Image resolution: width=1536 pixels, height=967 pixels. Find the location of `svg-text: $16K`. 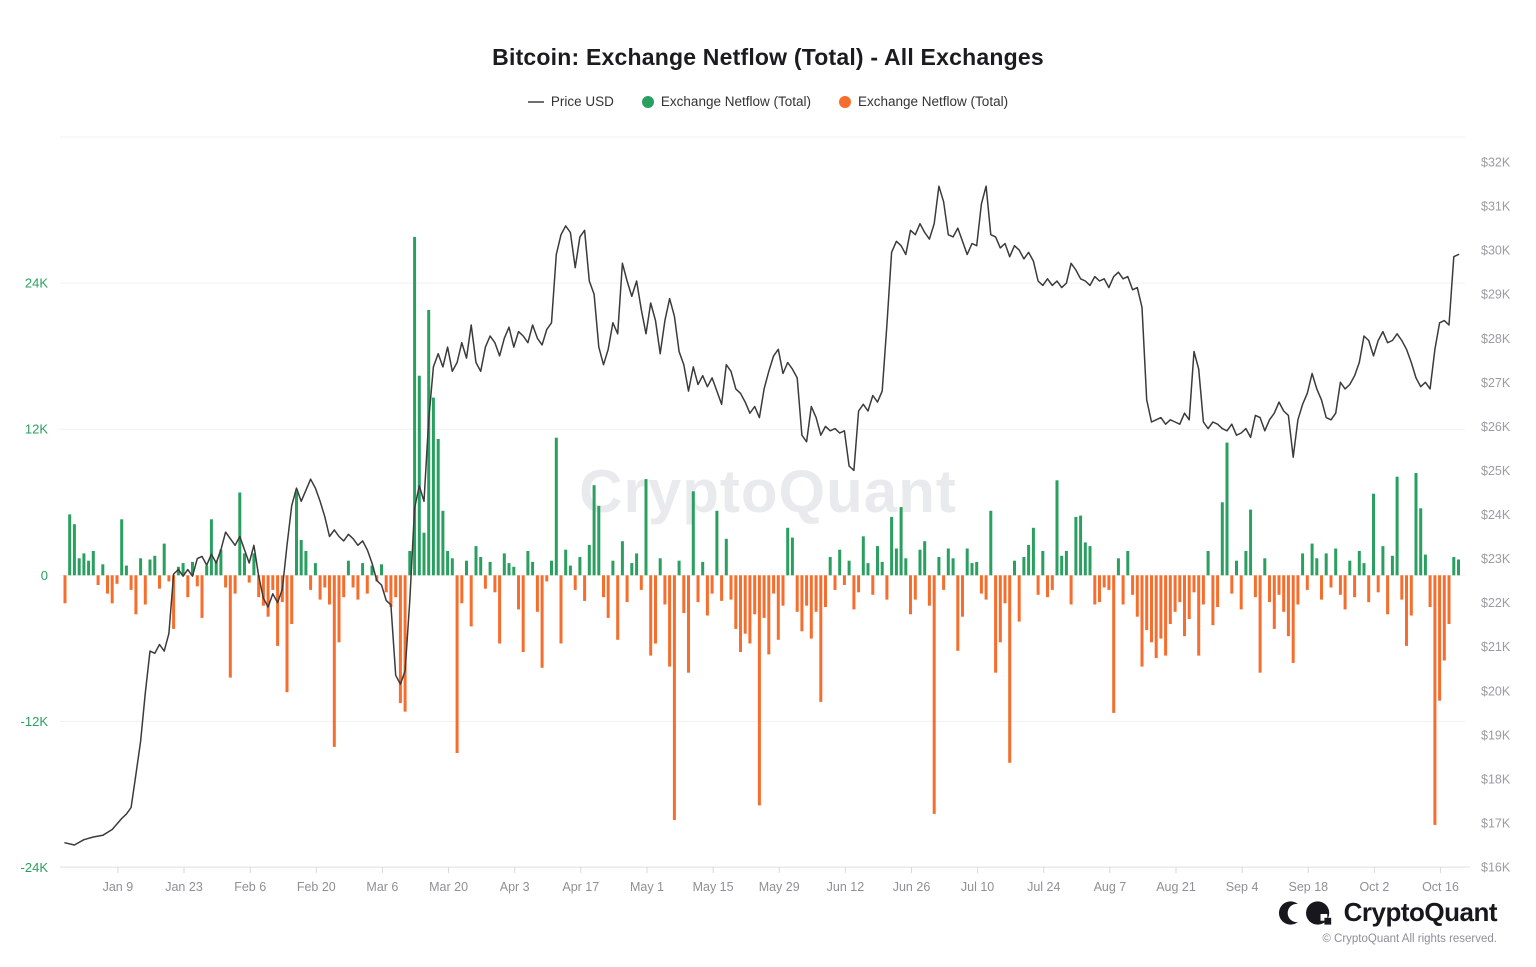

svg-text: $16K is located at coordinates (1496, 868).